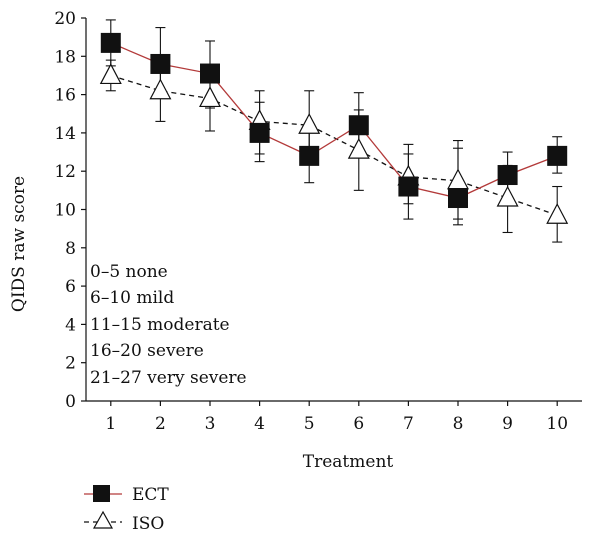 The height and width of the screenshot is (535, 612). I want to click on x-tick-label: 7, so click(408, 424).